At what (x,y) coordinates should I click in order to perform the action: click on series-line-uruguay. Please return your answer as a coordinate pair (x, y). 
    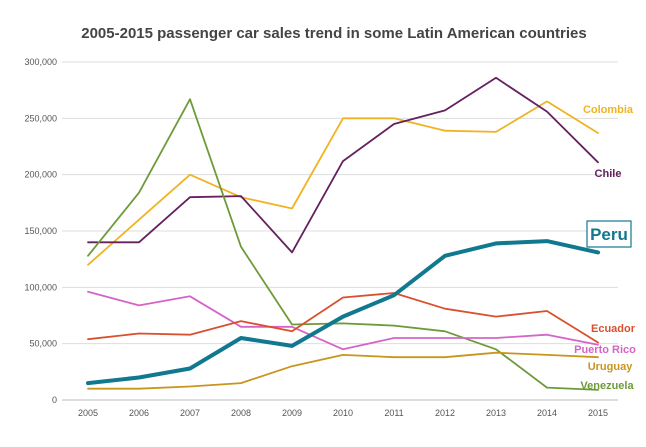
    Looking at the image, I should click on (343, 370).